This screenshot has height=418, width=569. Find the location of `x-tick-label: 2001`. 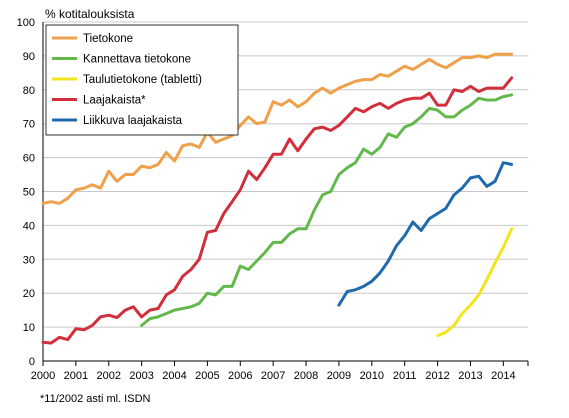

x-tick-label: 2001 is located at coordinates (76, 376).